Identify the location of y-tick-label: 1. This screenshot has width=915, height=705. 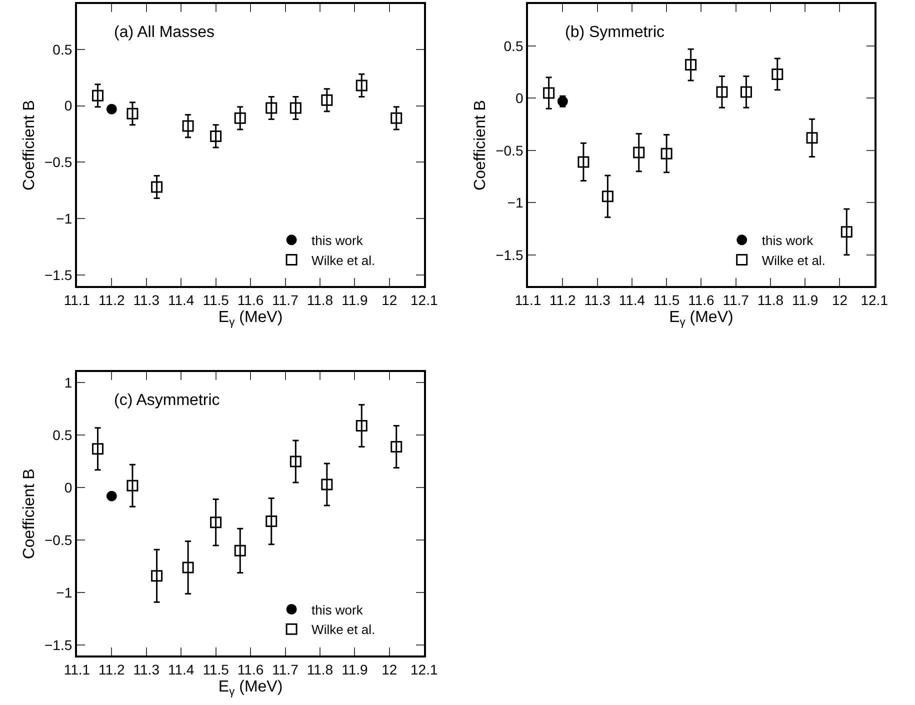
(68, 382).